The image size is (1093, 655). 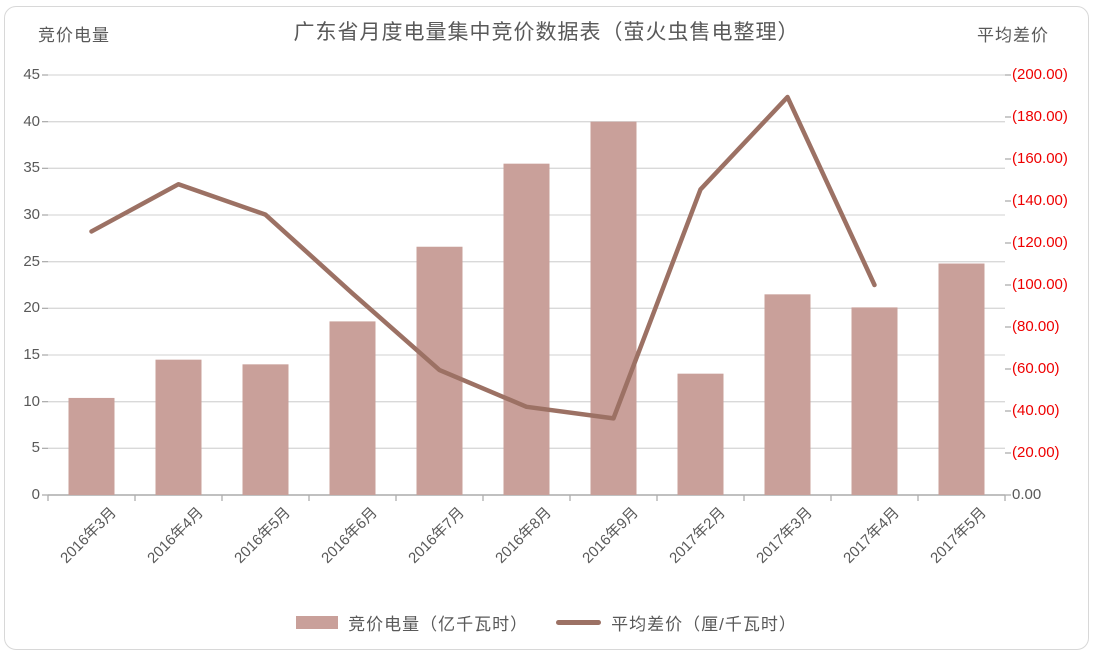 What do you see at coordinates (31, 121) in the screenshot?
I see `left-axis-tick-label: 40` at bounding box center [31, 121].